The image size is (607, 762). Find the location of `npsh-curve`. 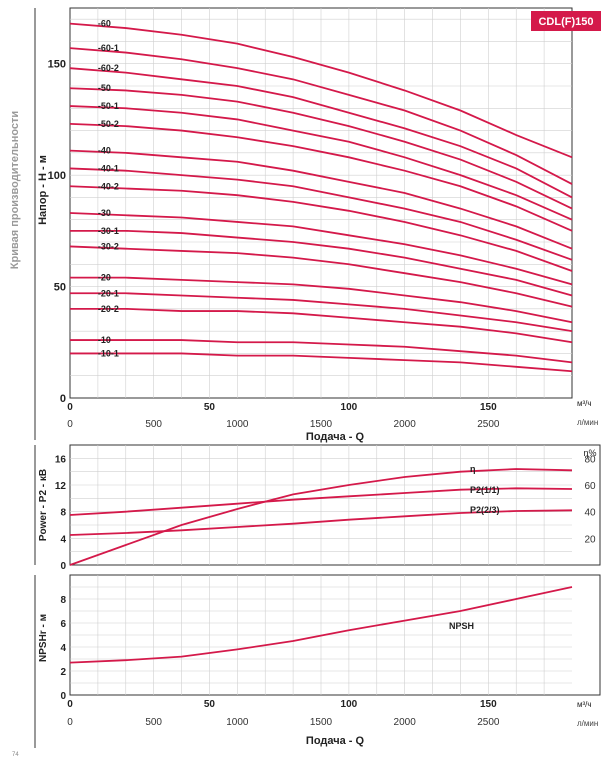

npsh-curve is located at coordinates (321, 625).